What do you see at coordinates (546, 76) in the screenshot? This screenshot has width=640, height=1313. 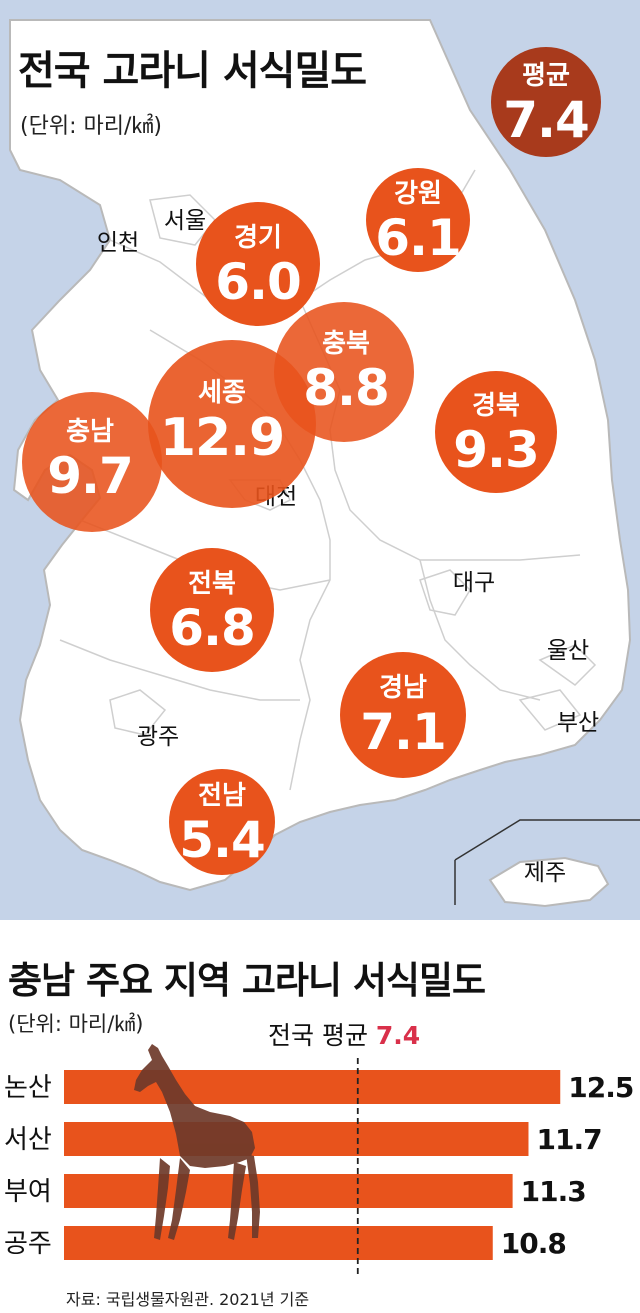 I see `region-name-average: 평균` at bounding box center [546, 76].